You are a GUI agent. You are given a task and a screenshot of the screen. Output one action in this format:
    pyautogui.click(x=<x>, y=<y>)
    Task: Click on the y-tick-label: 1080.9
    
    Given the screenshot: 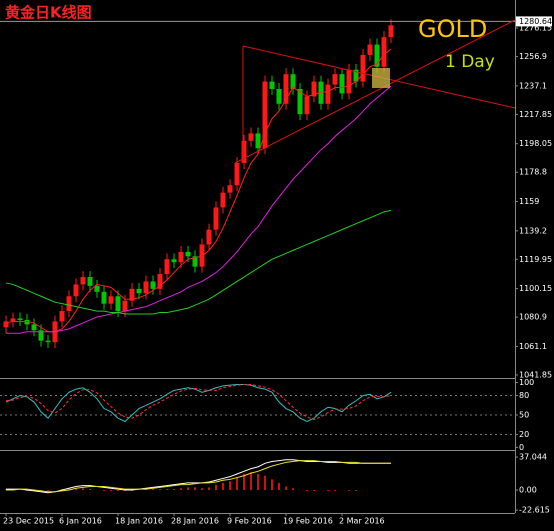 What is the action you would take?
    pyautogui.click(x=533, y=317)
    